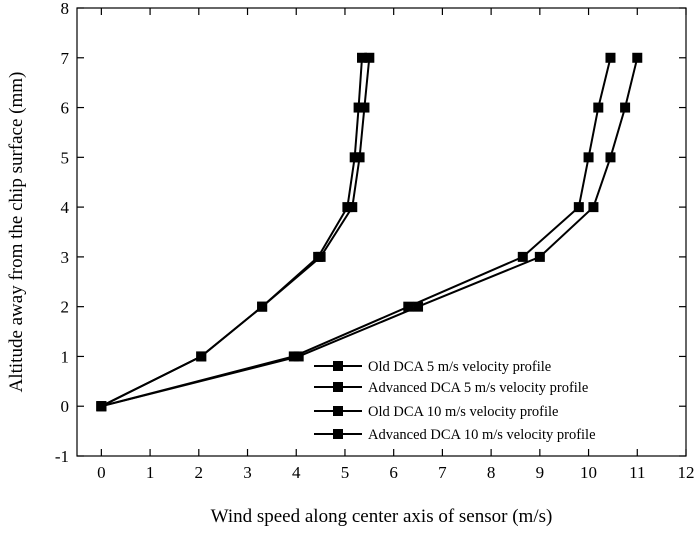 Image resolution: width=700 pixels, height=533 pixels. I want to click on x-tick-label: 4, so click(296, 472).